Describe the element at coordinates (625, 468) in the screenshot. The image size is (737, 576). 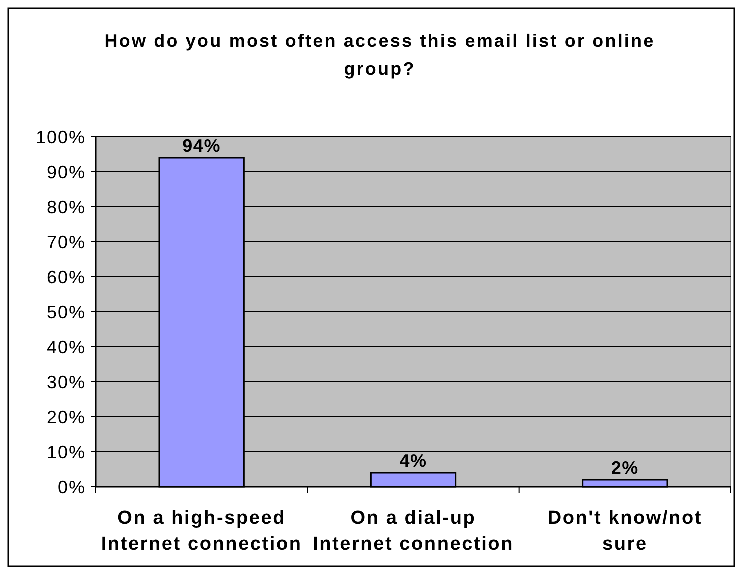
I see `data-label: 2%` at that location.